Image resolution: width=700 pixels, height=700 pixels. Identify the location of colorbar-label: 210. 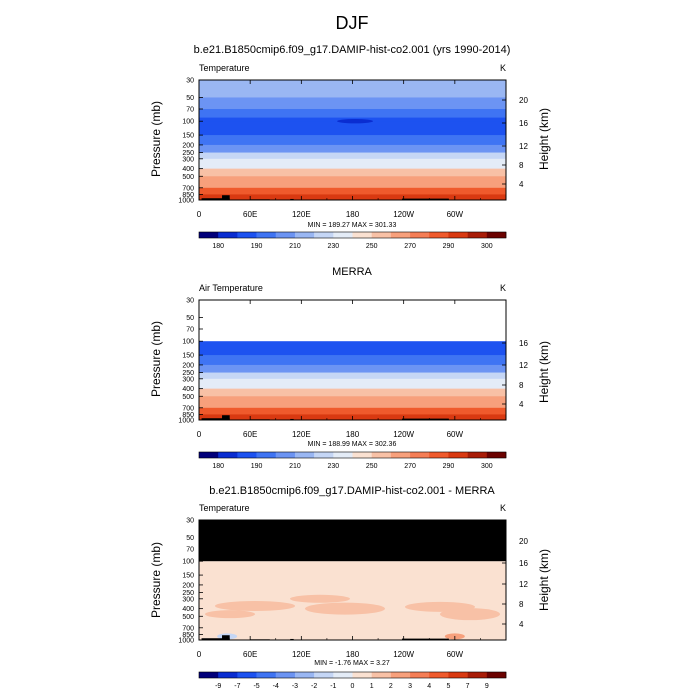
(295, 466).